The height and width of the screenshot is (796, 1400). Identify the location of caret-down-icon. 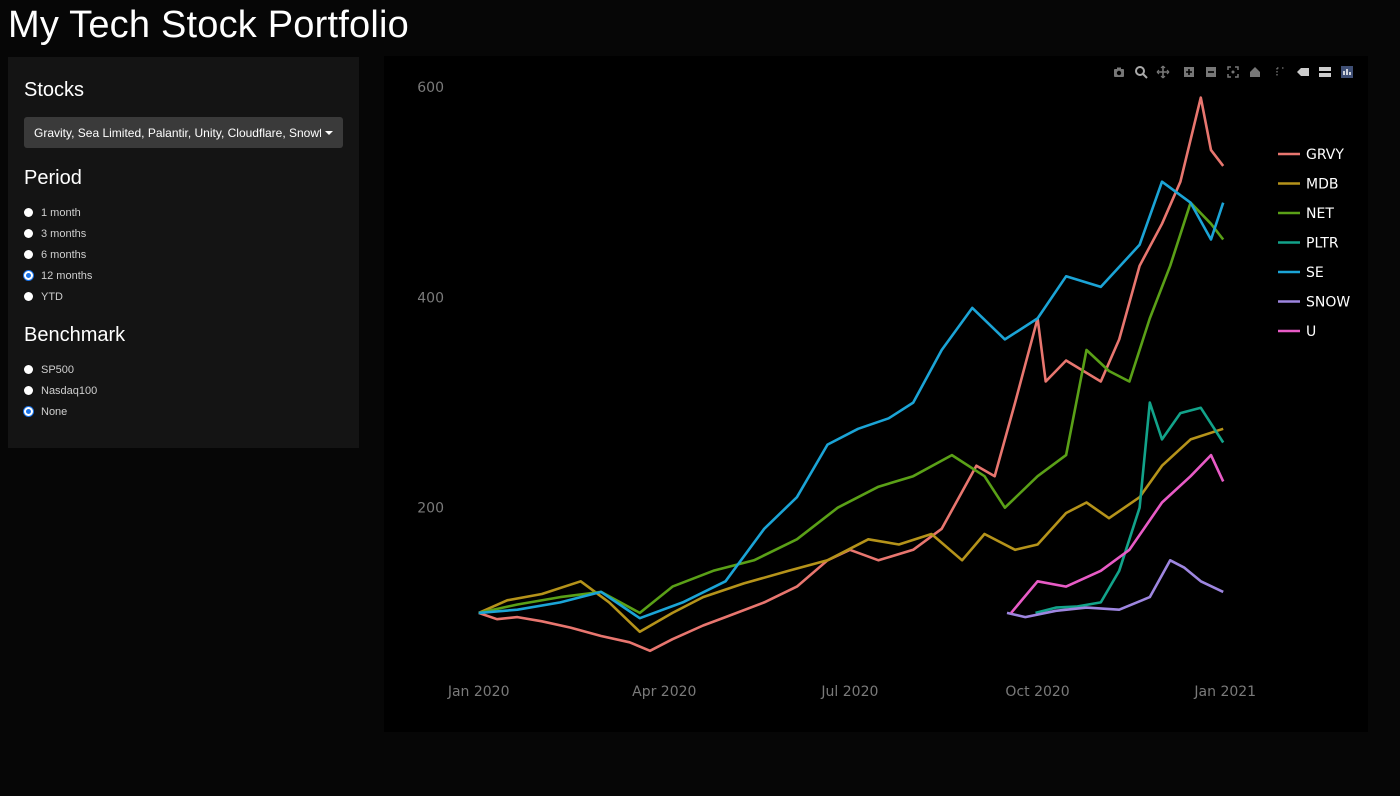
(329, 132).